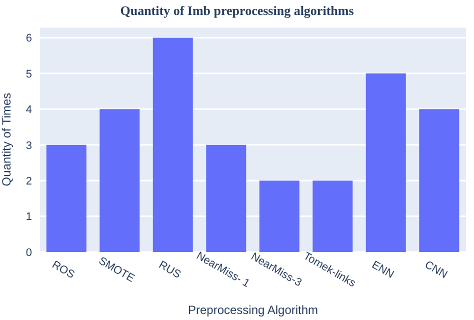 The image size is (474, 320). Describe the element at coordinates (169, 269) in the screenshot. I see `x-tick-label: RUS` at that location.